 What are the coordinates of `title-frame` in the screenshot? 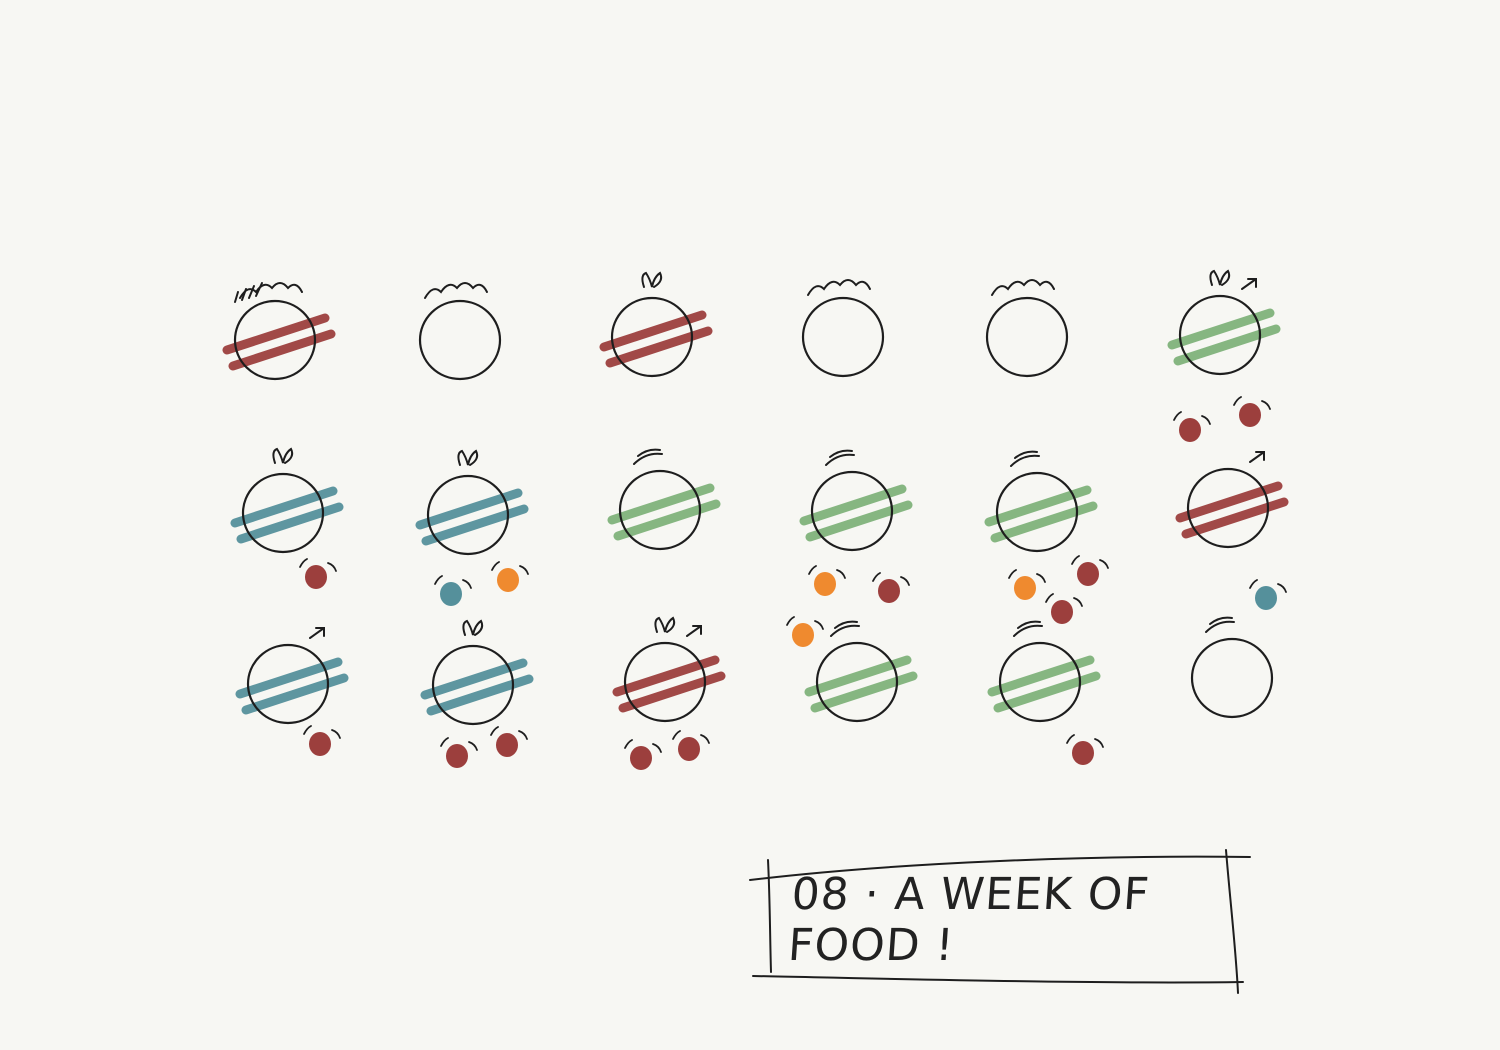 It's located at (1000, 921).